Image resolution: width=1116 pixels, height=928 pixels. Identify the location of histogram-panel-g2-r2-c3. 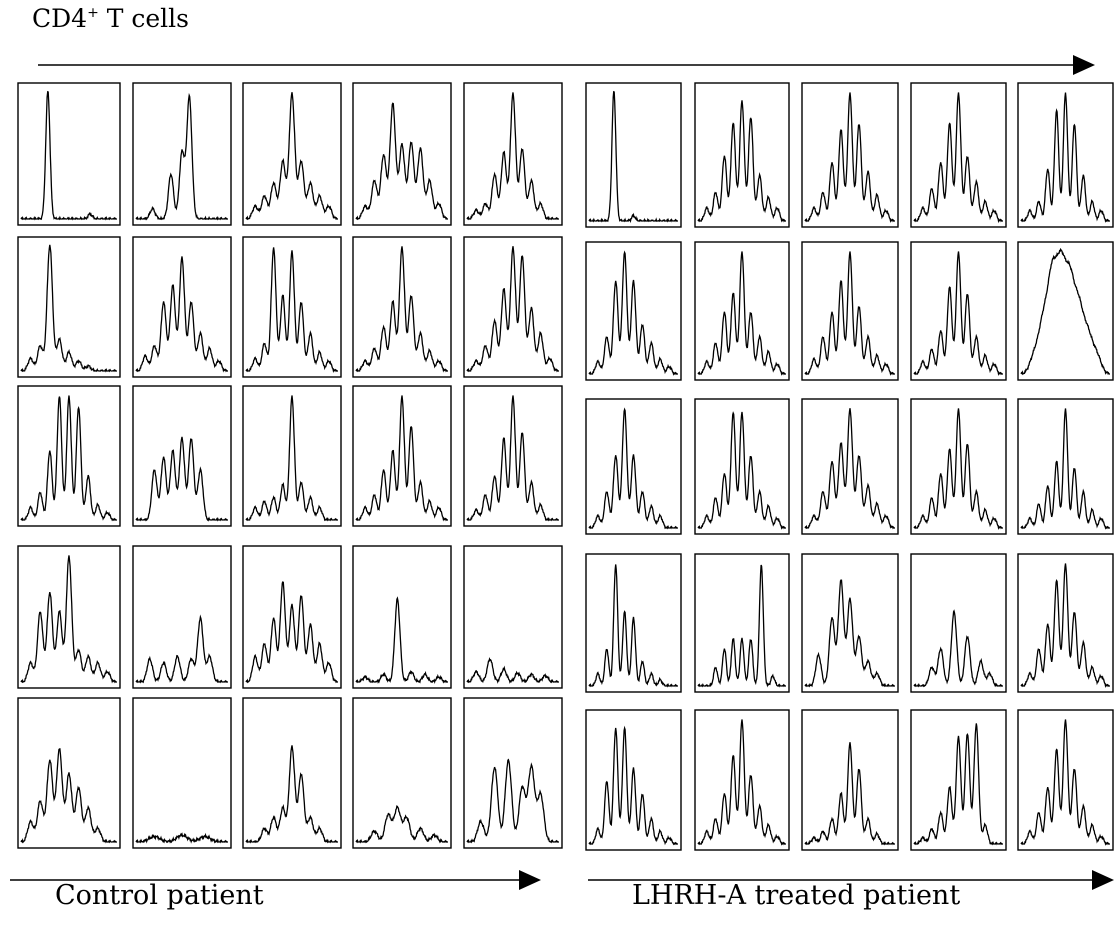
(850, 311).